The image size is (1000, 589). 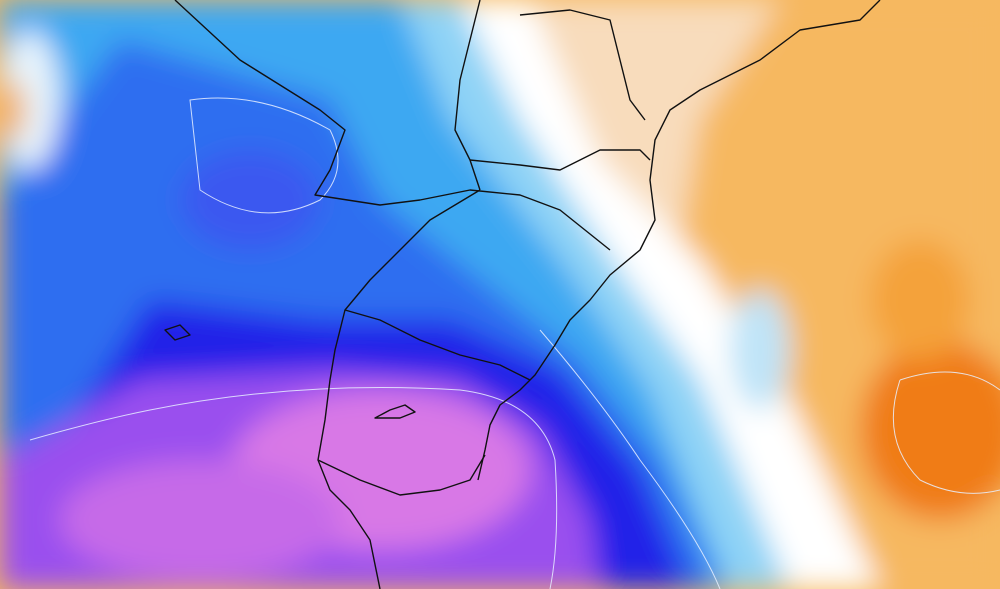 What do you see at coordinates (13, 110) in the screenshot?
I see `warm-spot-west-core` at bounding box center [13, 110].